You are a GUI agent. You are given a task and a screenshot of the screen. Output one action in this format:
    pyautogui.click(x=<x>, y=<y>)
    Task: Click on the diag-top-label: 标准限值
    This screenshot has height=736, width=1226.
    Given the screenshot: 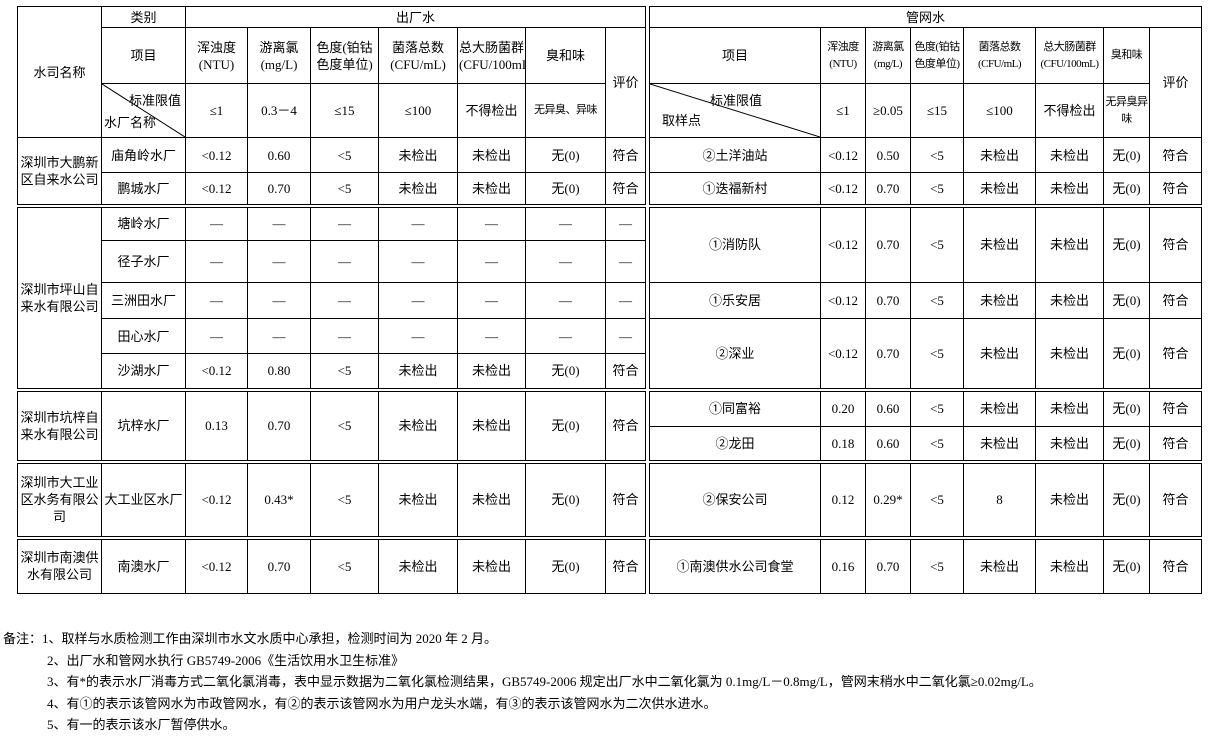 What is the action you would take?
    pyautogui.click(x=736, y=100)
    